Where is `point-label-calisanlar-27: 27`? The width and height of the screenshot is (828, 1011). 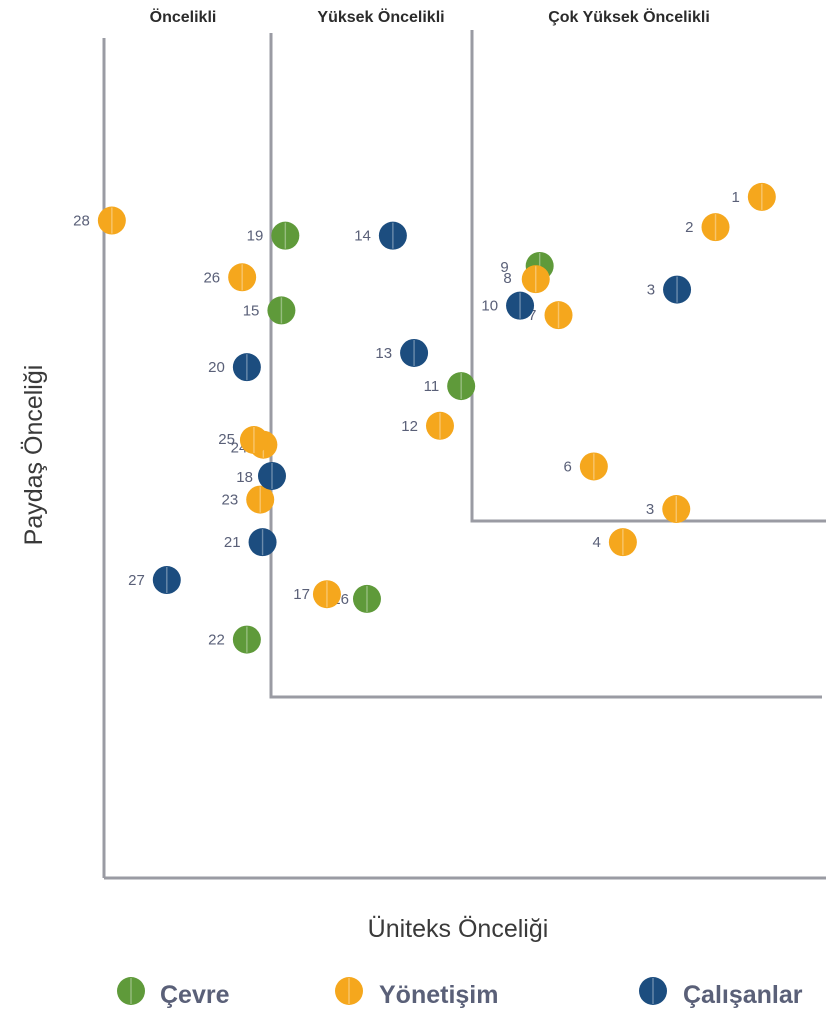 point-label-calisanlar-27: 27 is located at coordinates (136, 580).